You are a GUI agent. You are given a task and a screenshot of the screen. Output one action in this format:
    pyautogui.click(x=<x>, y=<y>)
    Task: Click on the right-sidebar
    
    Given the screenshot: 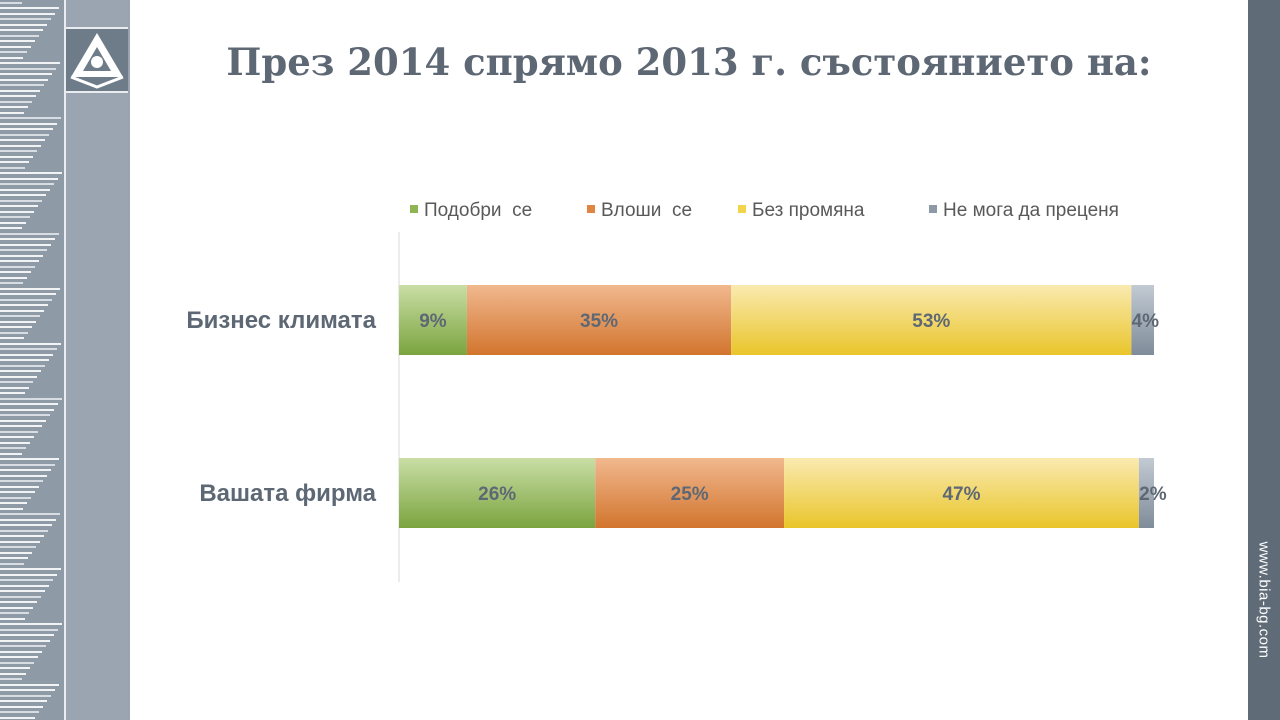 What is the action you would take?
    pyautogui.click(x=1264, y=360)
    